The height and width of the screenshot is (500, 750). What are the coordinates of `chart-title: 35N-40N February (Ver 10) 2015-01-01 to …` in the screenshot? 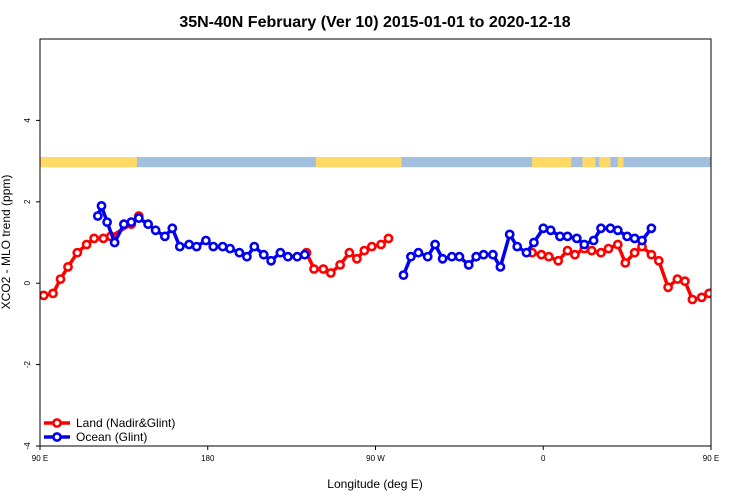 It's located at (374, 22).